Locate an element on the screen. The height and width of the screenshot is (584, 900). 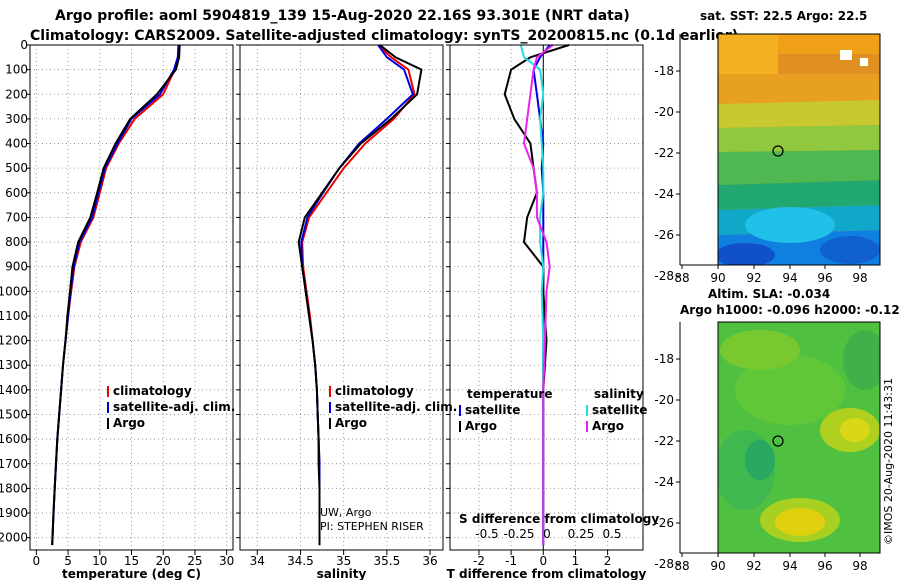
depth-tick-label: 100 is located at coordinates (16, 70).